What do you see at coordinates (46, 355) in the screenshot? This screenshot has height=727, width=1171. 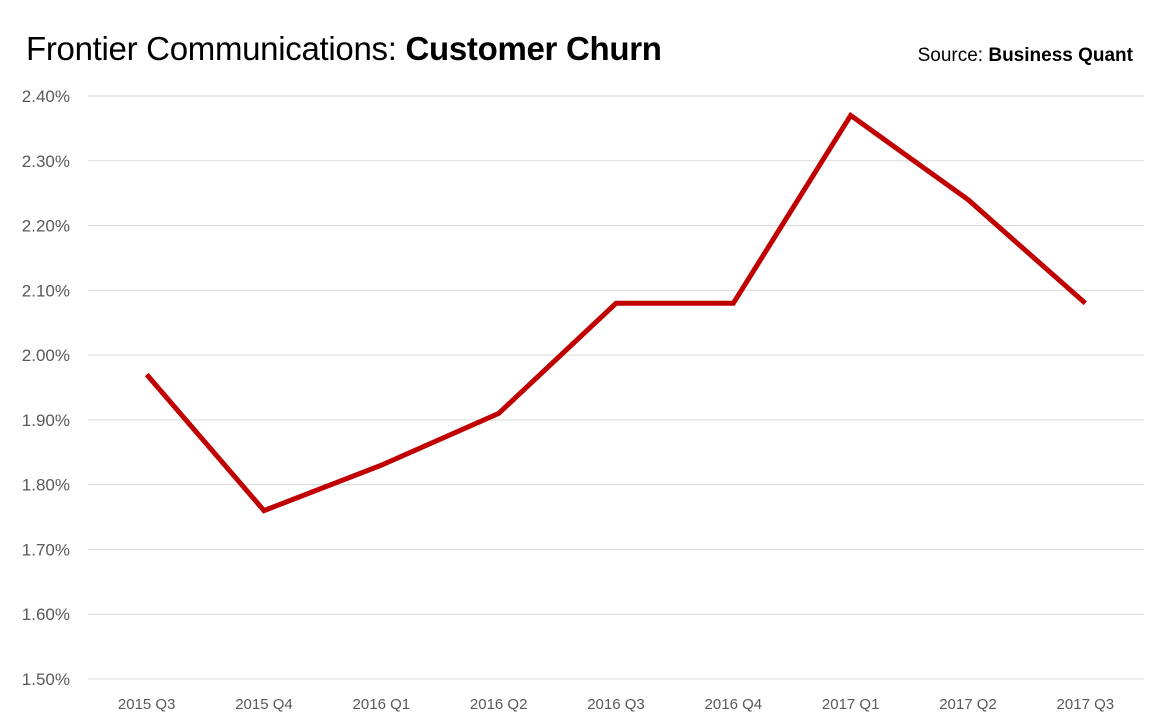 I see `y-tick-label: 2.00%` at bounding box center [46, 355].